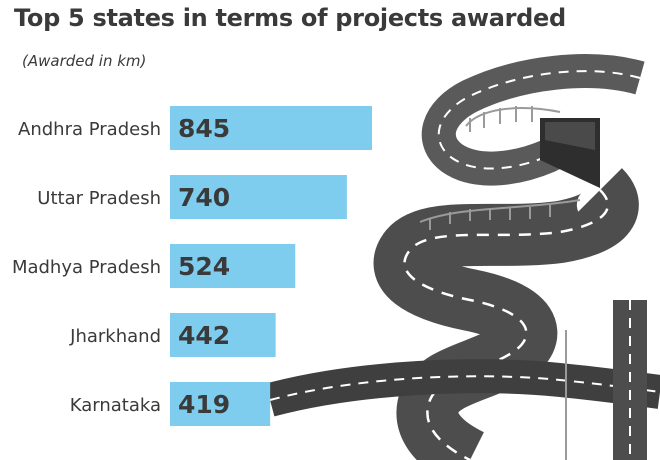  What do you see at coordinates (204, 266) in the screenshot?
I see `data-label: 524` at bounding box center [204, 266].